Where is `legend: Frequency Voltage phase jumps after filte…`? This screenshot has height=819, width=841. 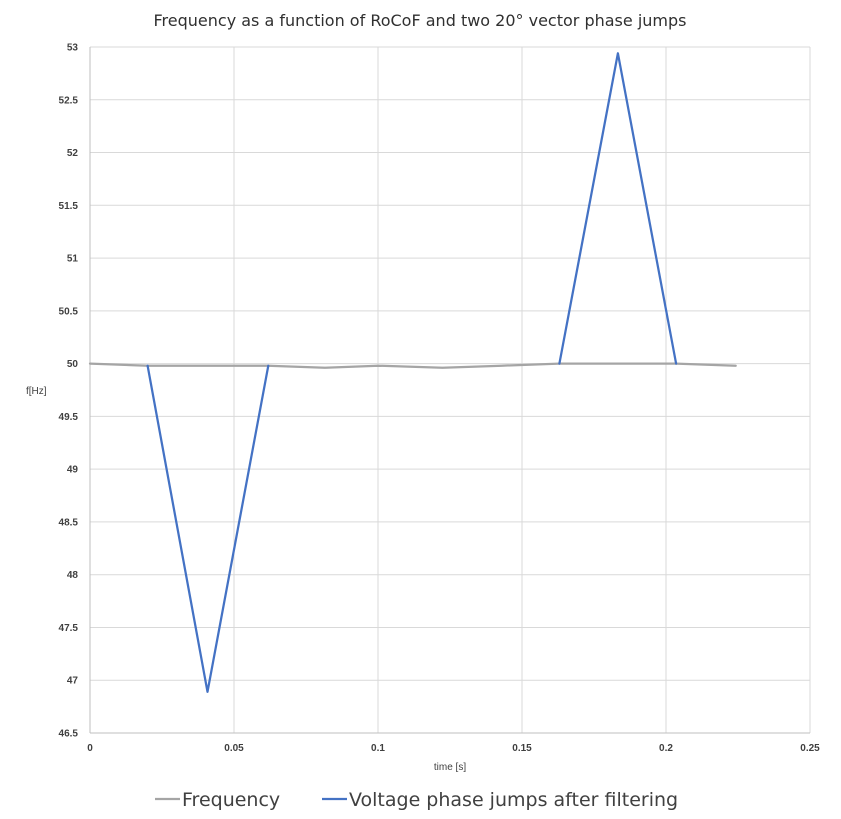 legend: Frequency Voltage phase jumps after filte… is located at coordinates (416, 800).